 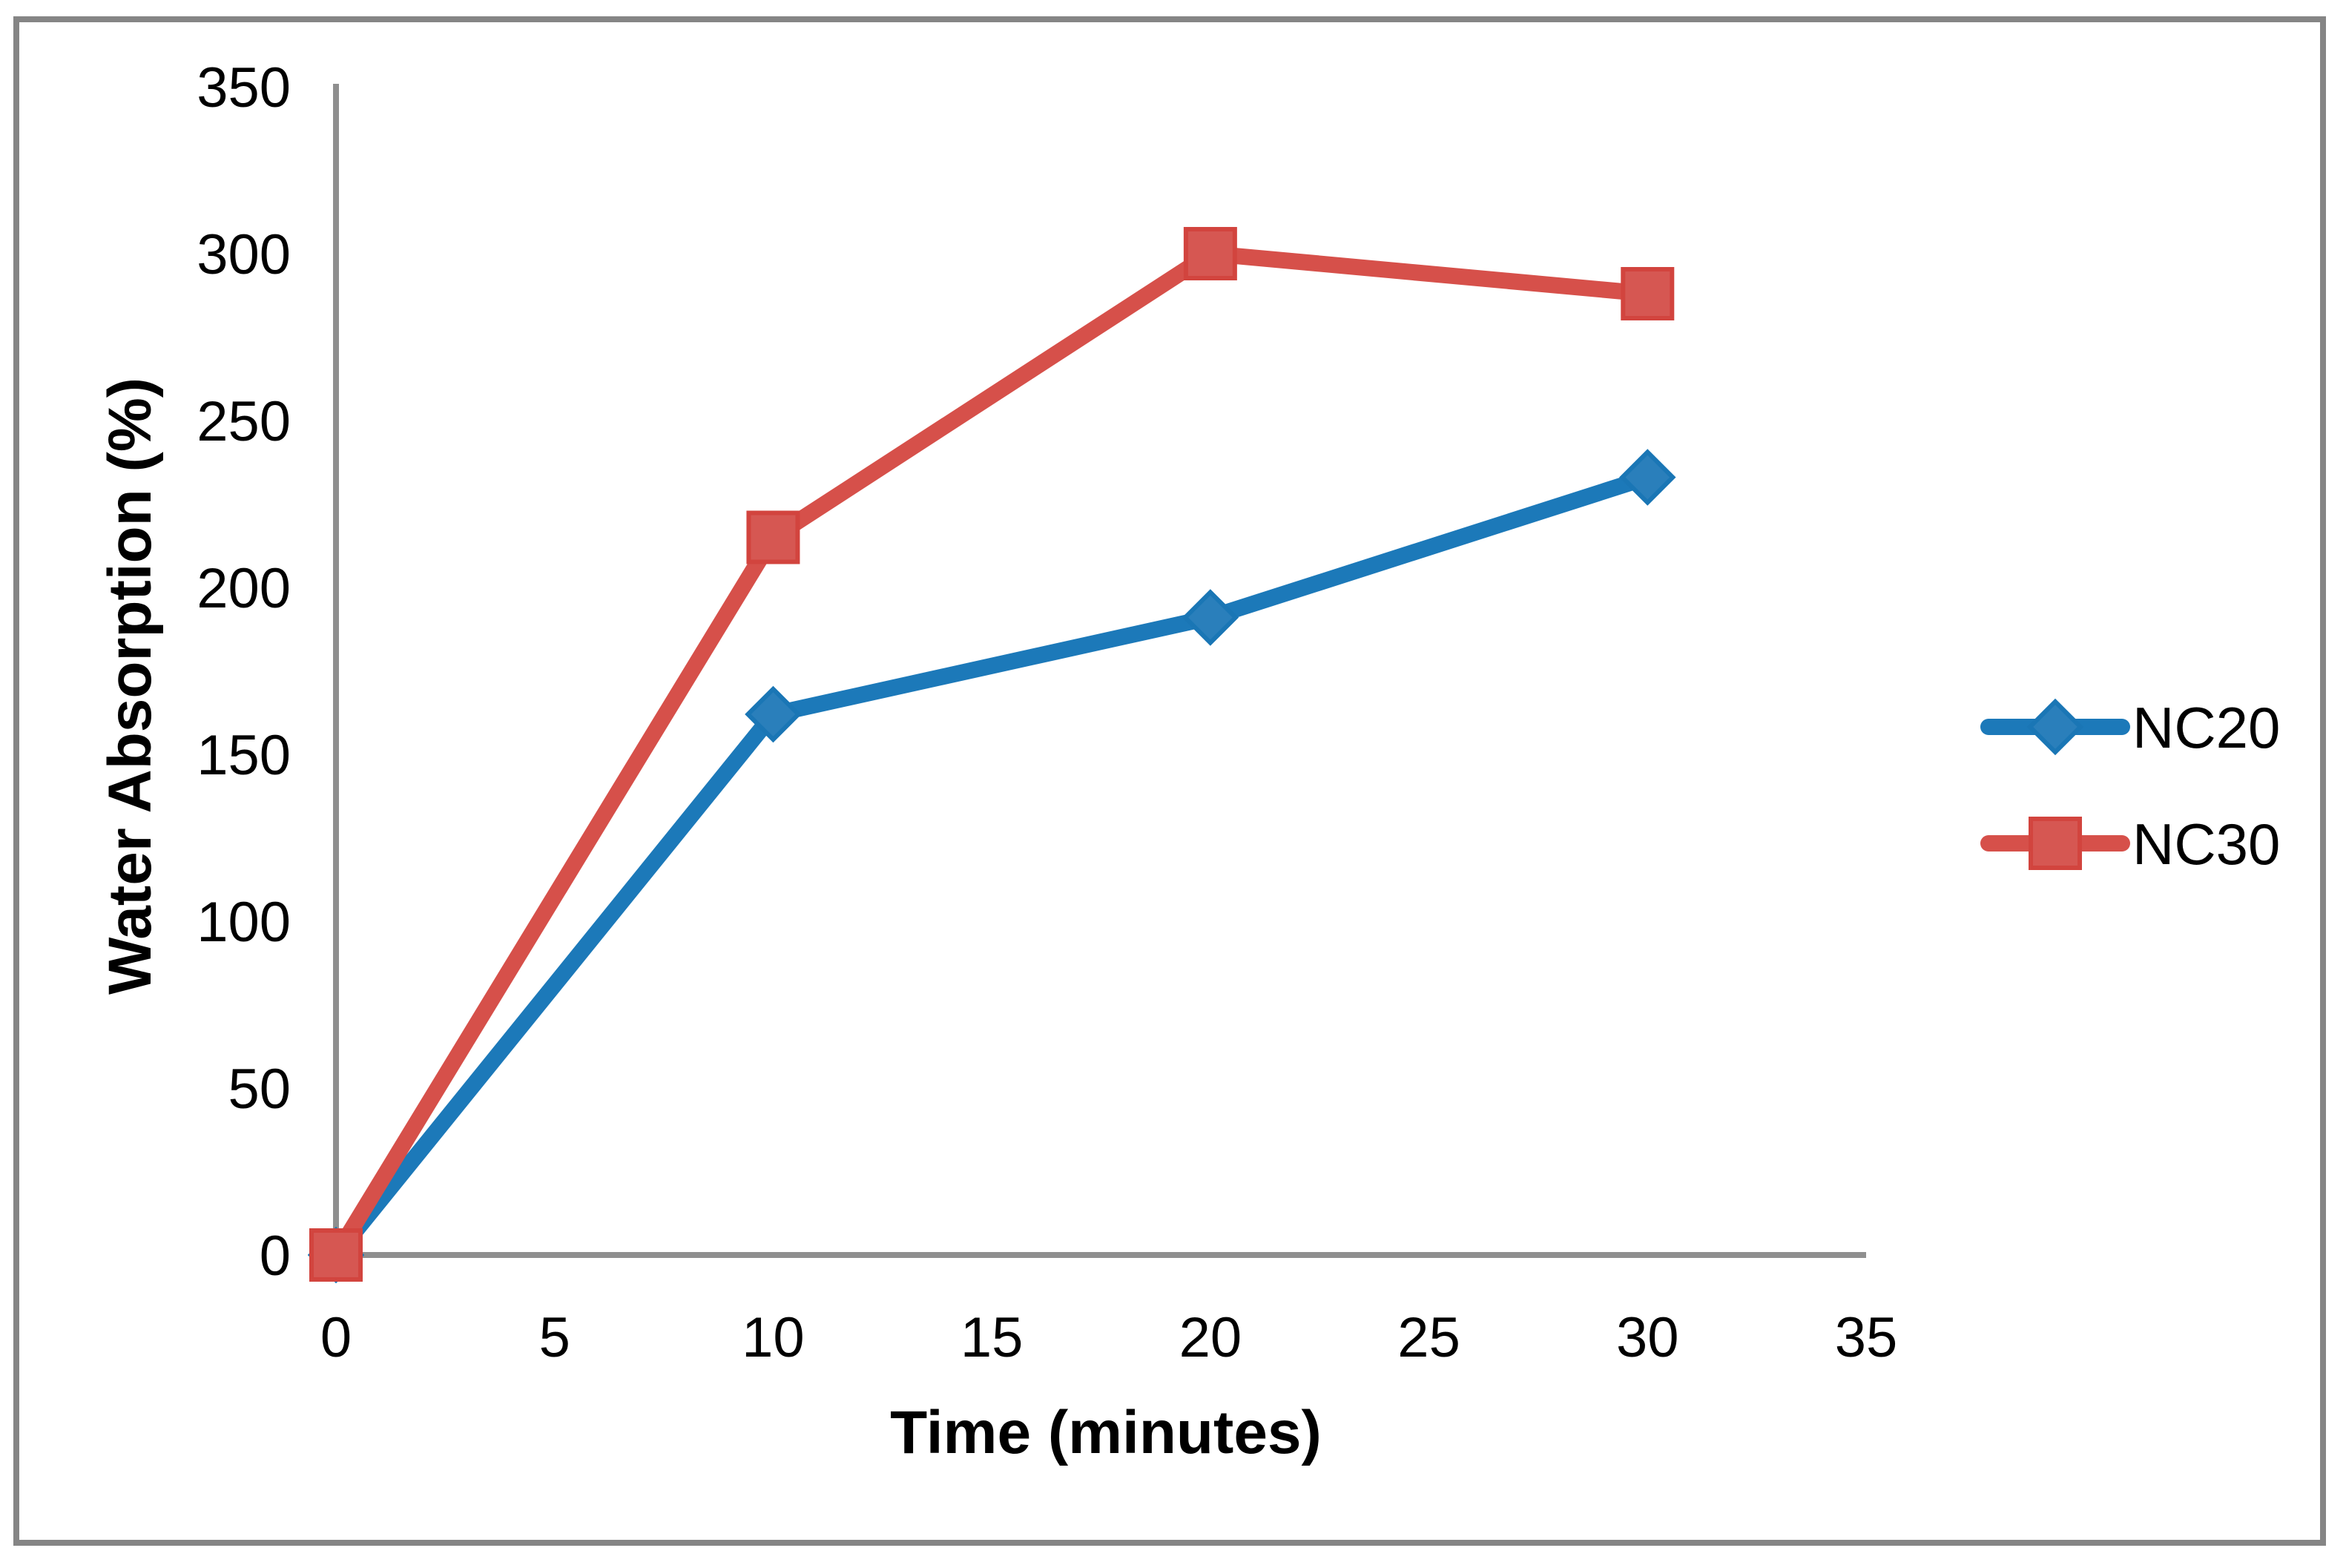 I want to click on marker-NC30-legend, so click(x=2055, y=843).